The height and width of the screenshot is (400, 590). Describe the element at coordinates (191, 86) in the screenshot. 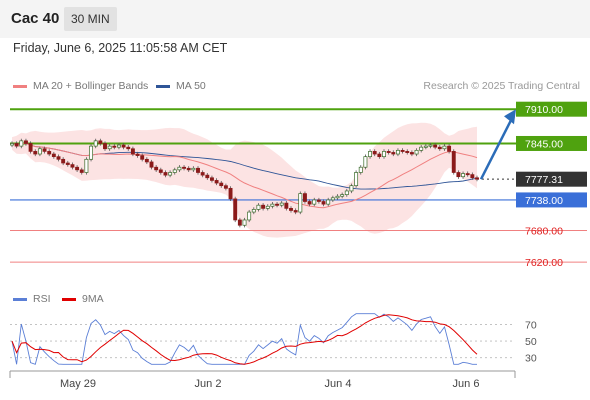

I see `legend-ma50-label: MA 50` at that location.